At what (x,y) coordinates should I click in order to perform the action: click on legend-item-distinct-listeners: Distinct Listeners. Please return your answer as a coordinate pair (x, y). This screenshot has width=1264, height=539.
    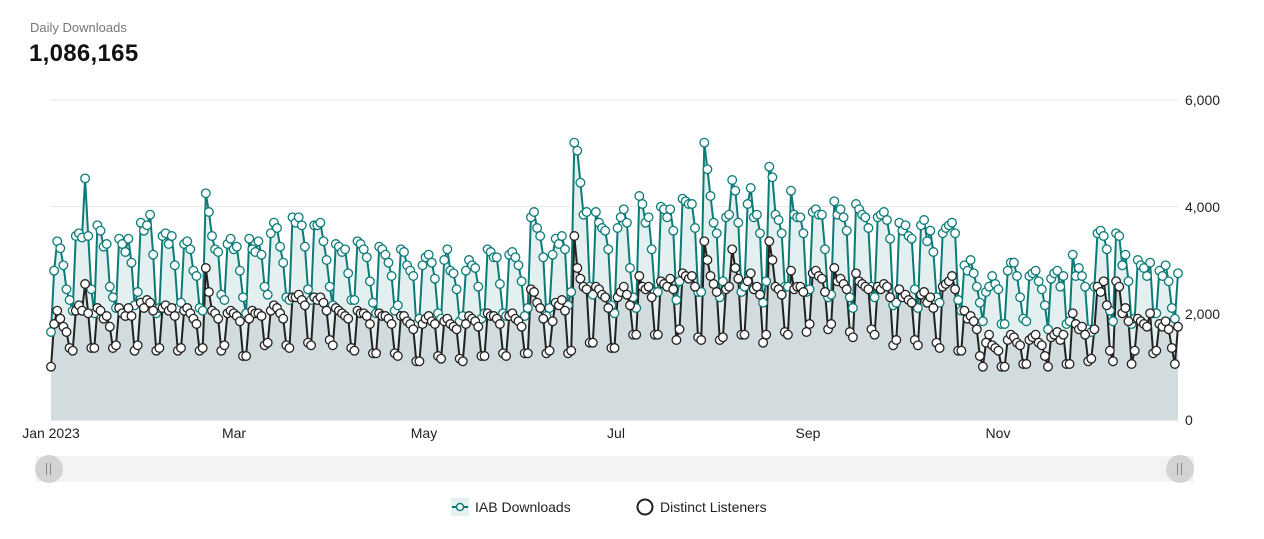
    Looking at the image, I should click on (701, 507).